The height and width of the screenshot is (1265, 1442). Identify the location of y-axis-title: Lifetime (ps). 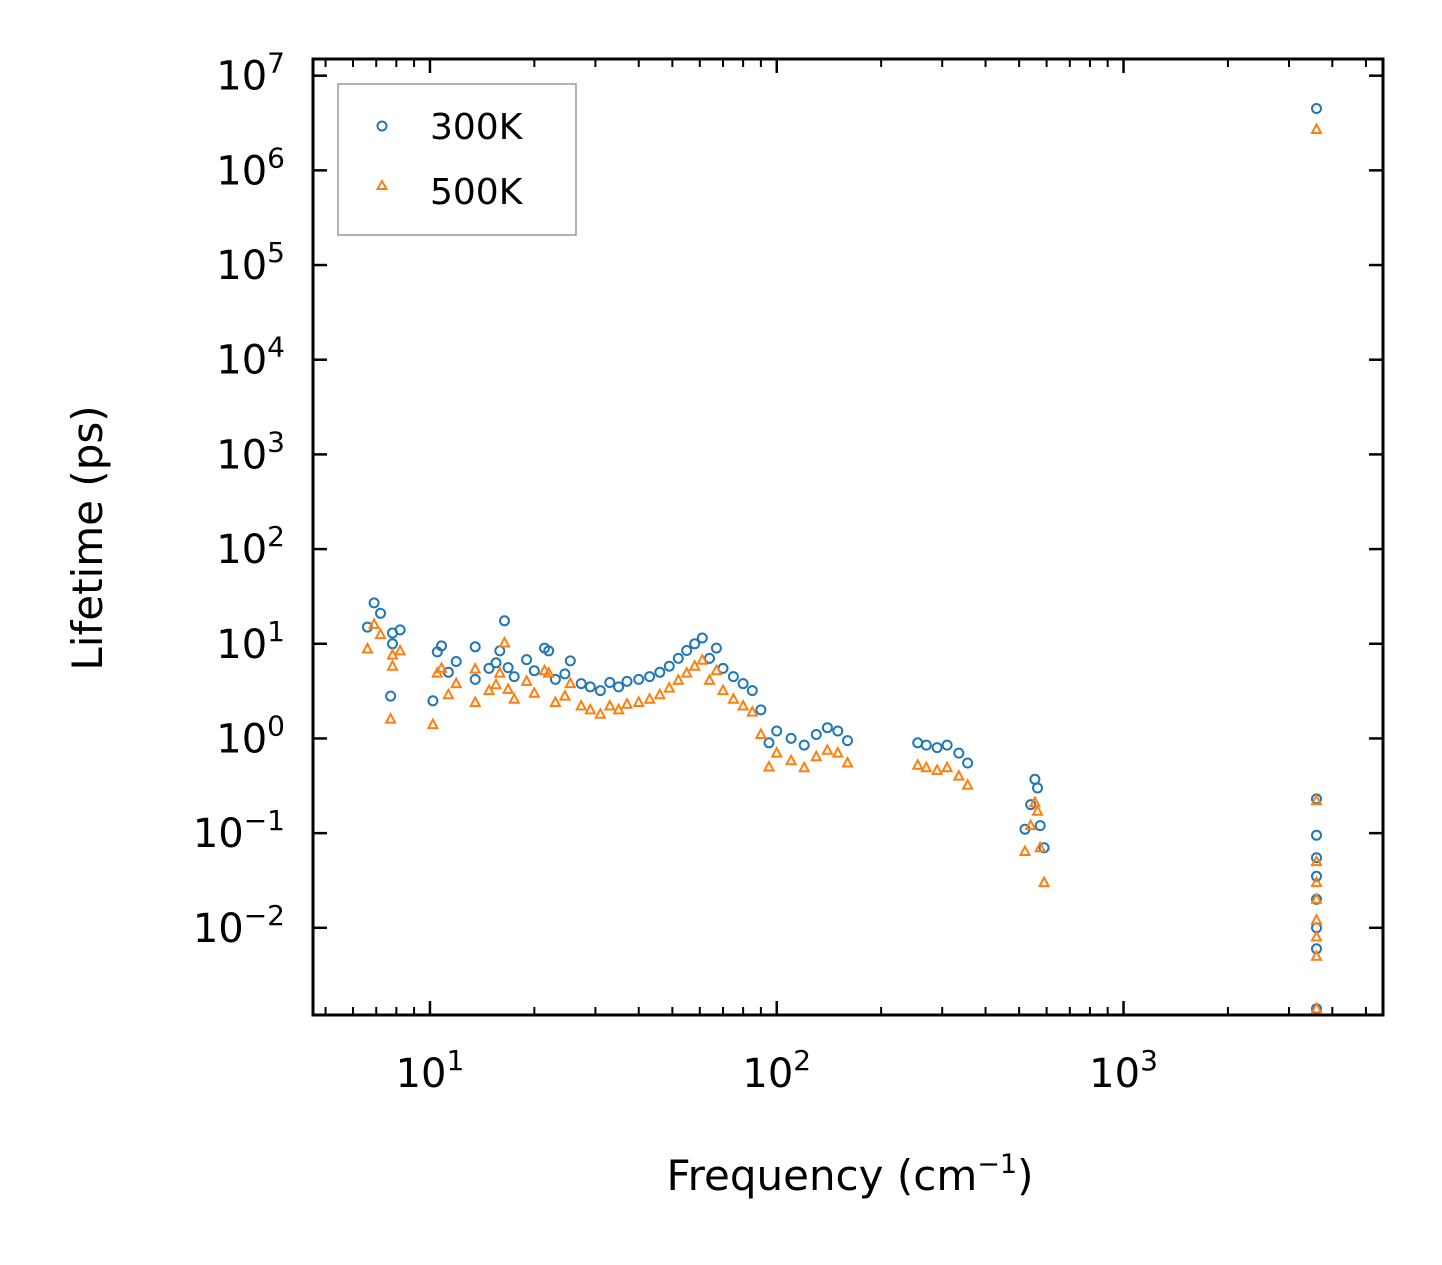
(87, 537).